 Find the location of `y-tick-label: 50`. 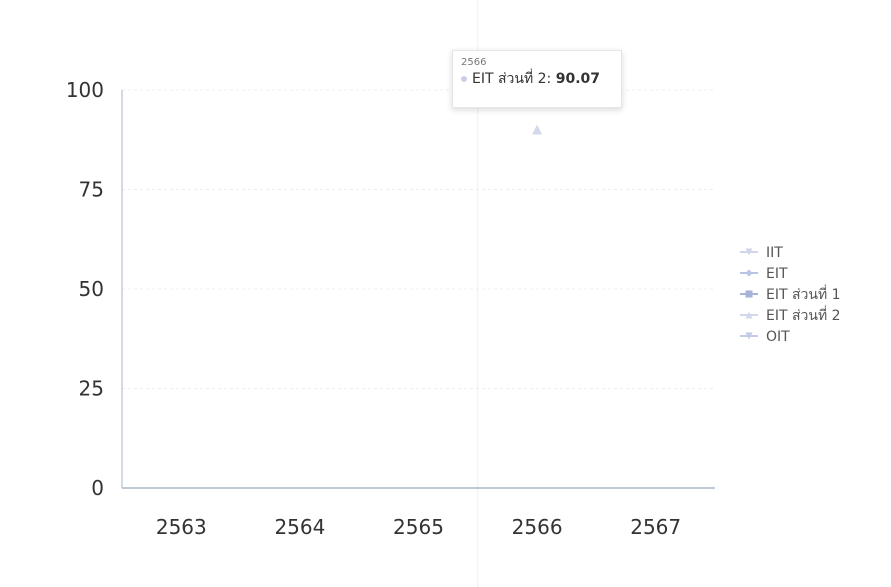

y-tick-label: 50 is located at coordinates (91, 289).